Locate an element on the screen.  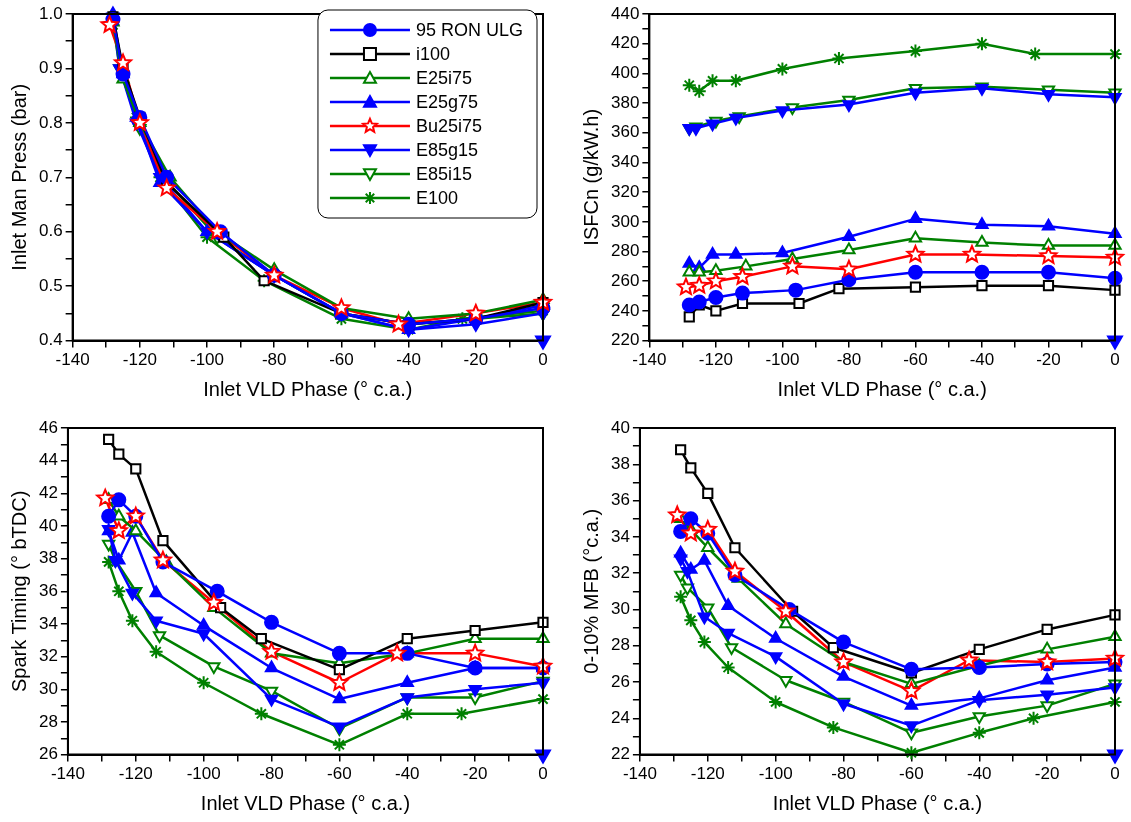
legend-label: E25i75 is located at coordinates (444, 77).